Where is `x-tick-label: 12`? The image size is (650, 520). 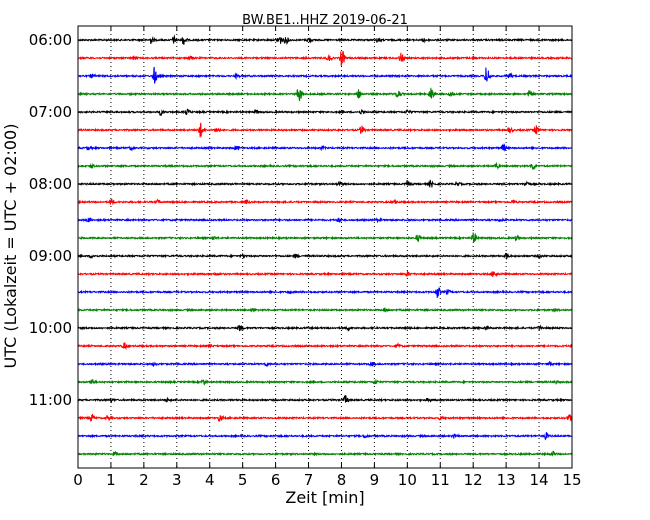 x-tick-label: 12 is located at coordinates (473, 480).